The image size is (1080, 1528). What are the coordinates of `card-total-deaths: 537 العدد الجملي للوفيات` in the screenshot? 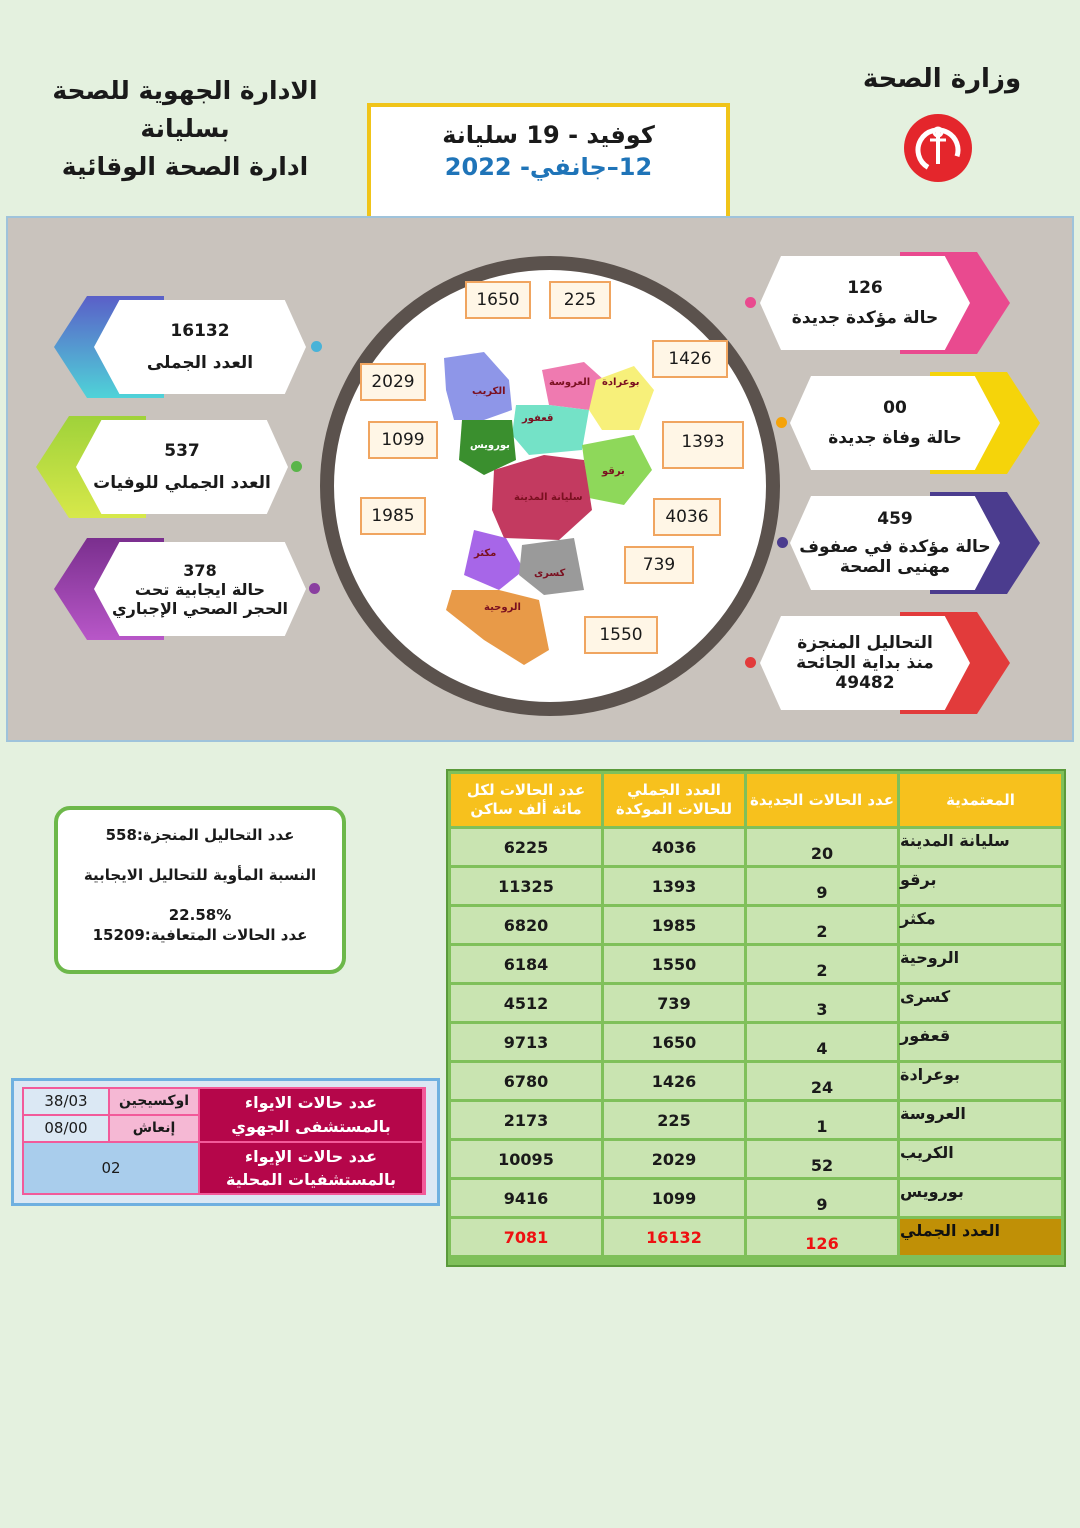 It's located at (162, 467).